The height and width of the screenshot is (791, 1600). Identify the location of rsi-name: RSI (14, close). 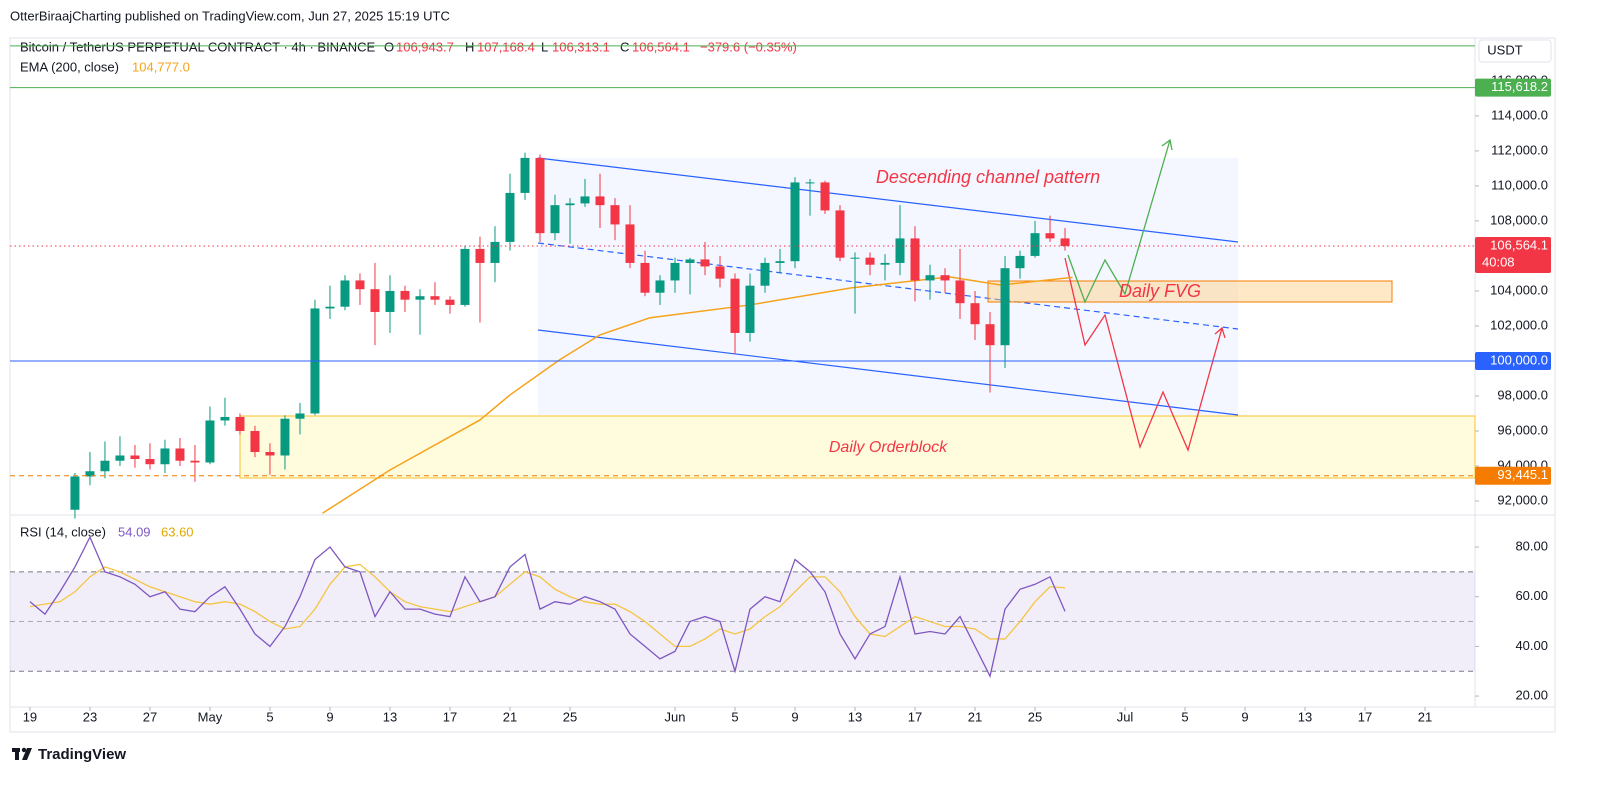
(63, 531).